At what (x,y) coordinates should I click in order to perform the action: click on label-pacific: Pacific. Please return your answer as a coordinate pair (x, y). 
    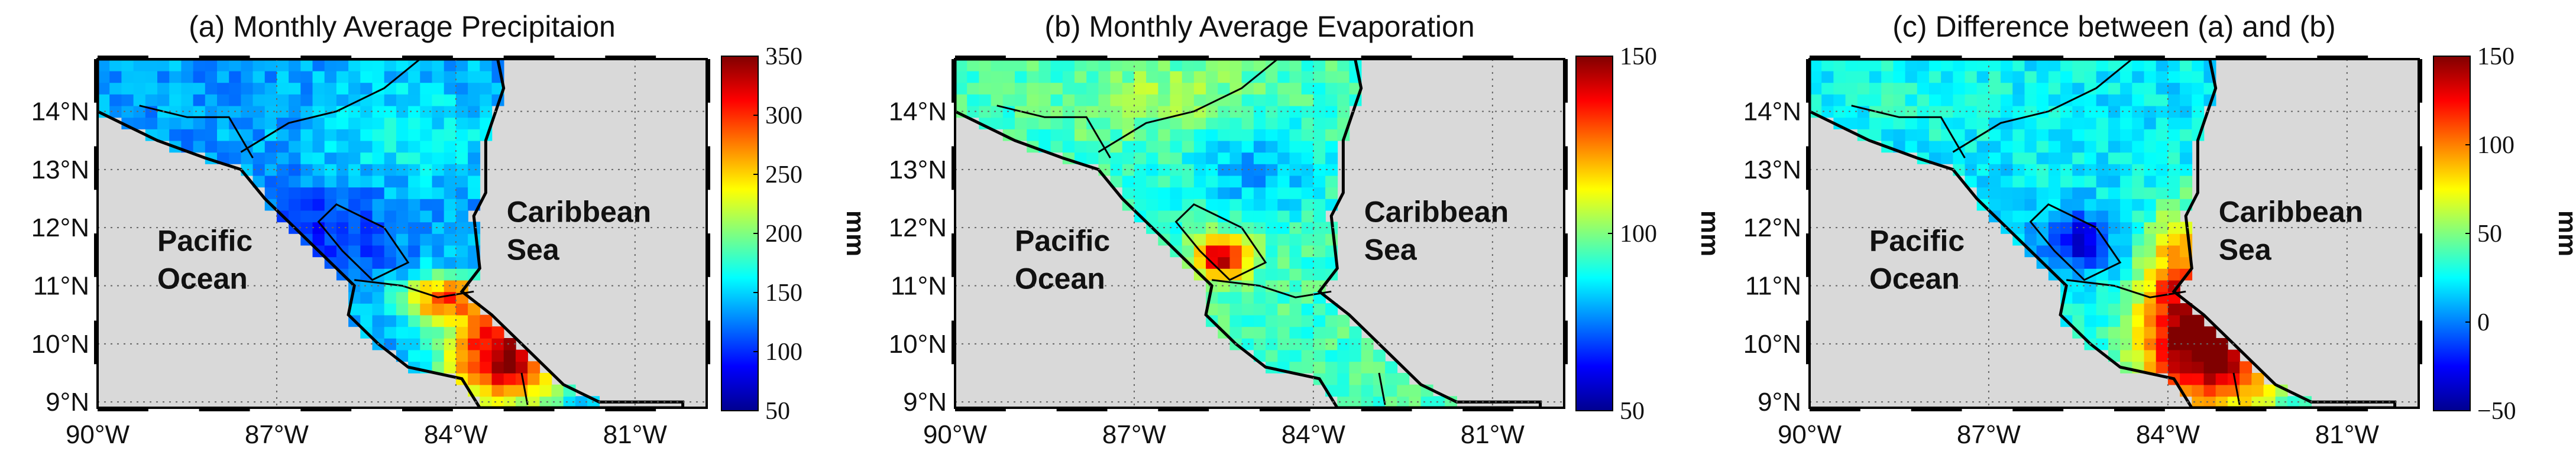
    Looking at the image, I should click on (1063, 241).